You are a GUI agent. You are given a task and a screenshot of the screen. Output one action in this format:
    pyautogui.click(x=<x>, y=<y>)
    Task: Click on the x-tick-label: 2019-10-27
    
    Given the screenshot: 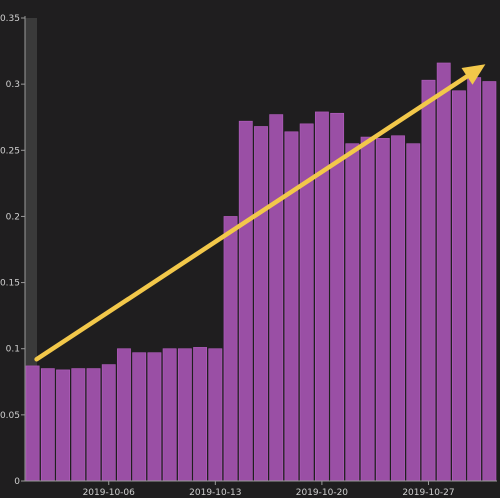 What is the action you would take?
    pyautogui.click(x=428, y=493)
    